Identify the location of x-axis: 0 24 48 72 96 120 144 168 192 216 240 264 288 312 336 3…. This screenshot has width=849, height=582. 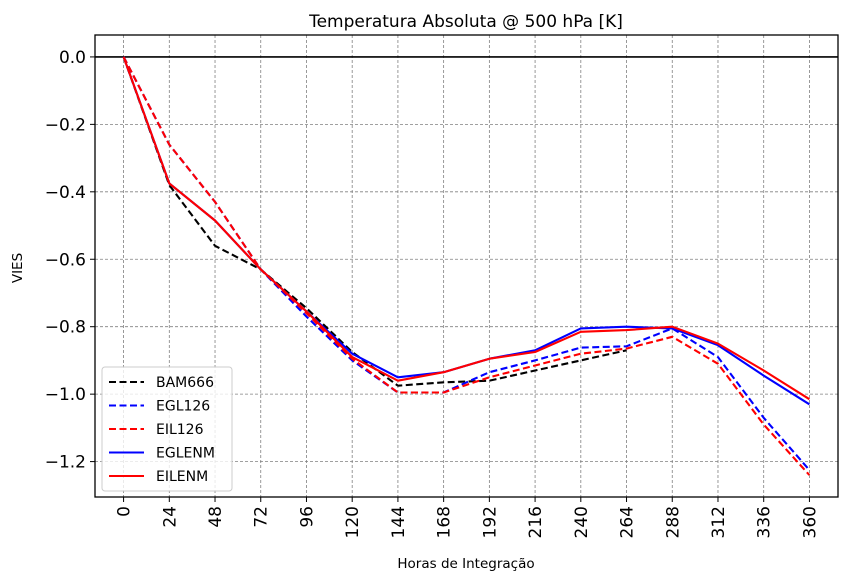
(467, 517).